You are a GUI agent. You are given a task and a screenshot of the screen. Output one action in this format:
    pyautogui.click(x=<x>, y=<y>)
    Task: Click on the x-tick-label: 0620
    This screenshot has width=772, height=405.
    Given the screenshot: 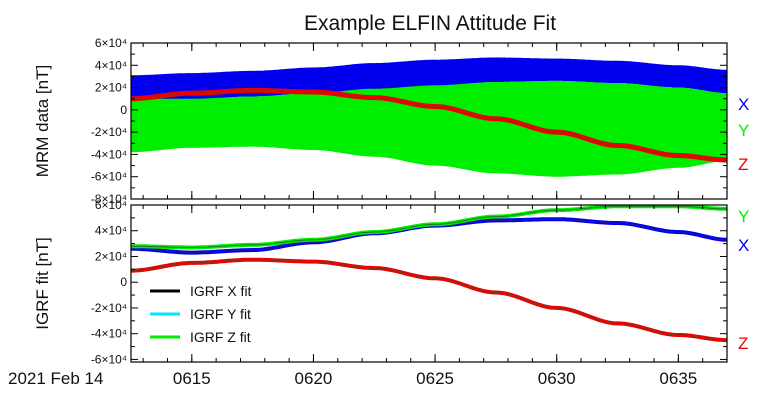 What is the action you would take?
    pyautogui.click(x=314, y=378)
    